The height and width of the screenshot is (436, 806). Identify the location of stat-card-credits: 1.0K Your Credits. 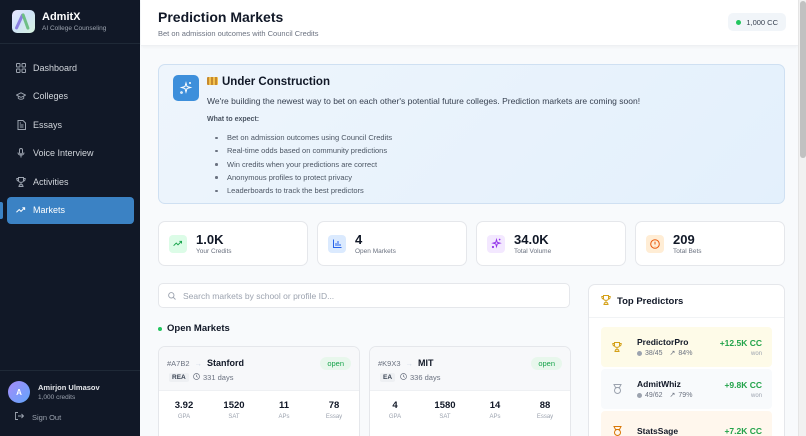
(233, 243).